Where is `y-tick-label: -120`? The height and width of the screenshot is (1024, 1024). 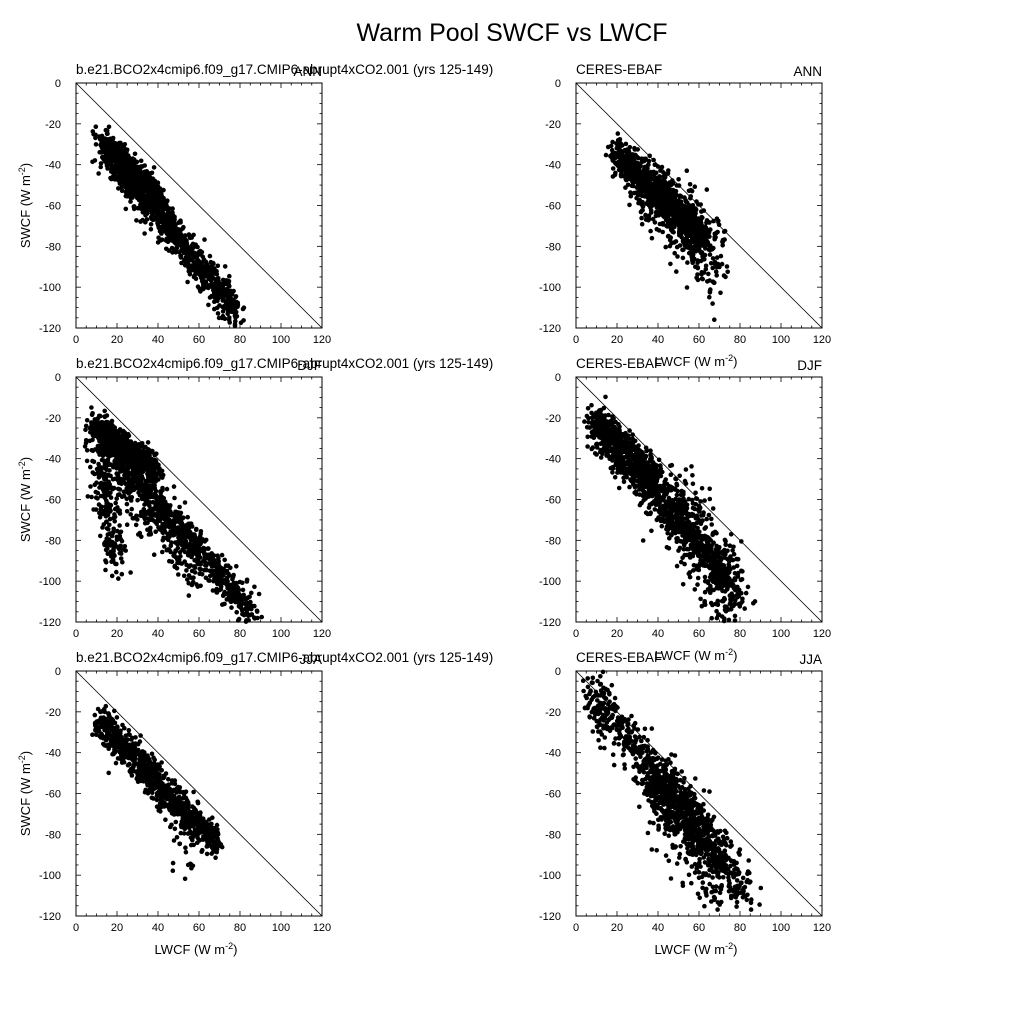
y-tick-label: -120 is located at coordinates (550, 329).